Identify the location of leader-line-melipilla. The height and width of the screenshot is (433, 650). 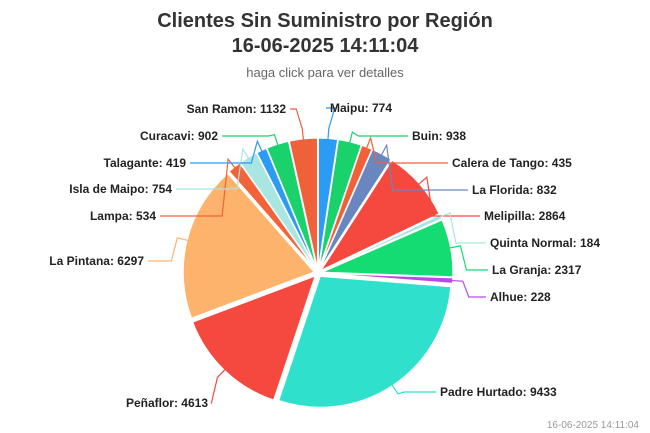
(447, 196).